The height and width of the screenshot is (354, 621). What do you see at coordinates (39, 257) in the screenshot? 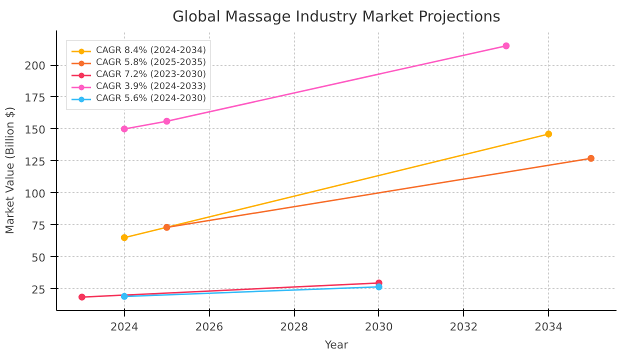
I see `y-tick-label: 50` at bounding box center [39, 257].